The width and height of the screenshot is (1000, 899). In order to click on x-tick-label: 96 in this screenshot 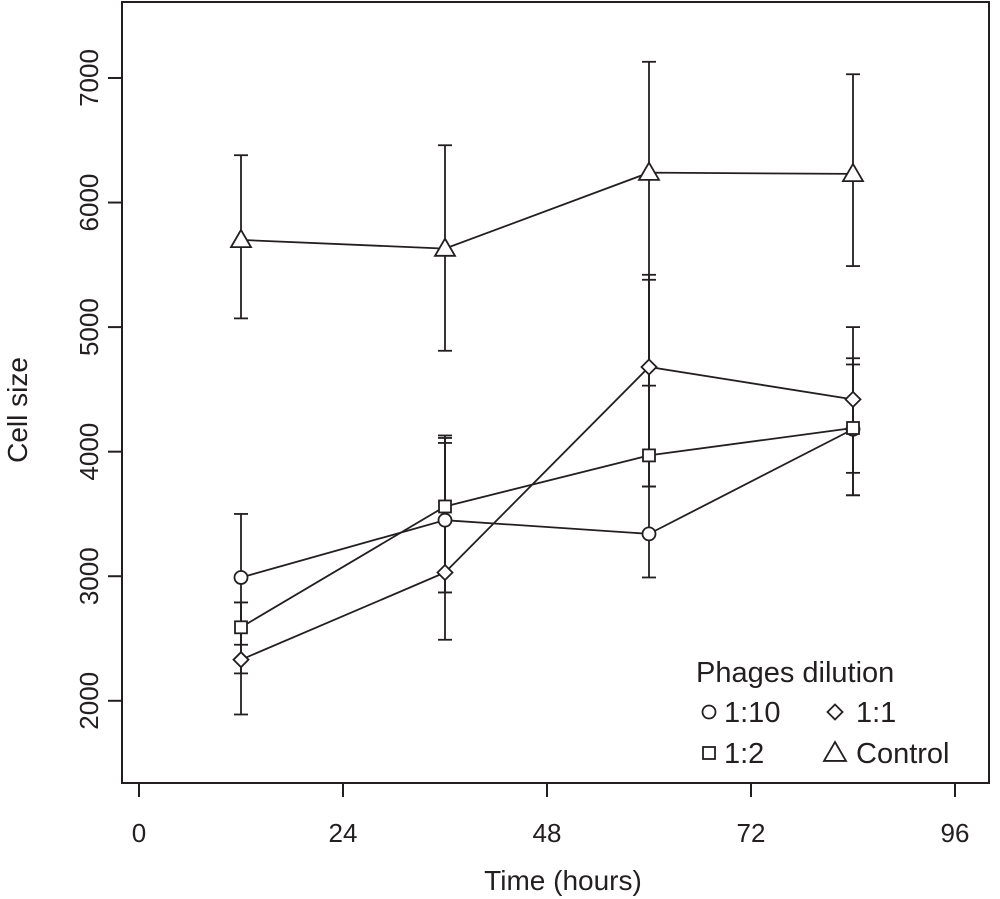, I will do `click(955, 833)`.